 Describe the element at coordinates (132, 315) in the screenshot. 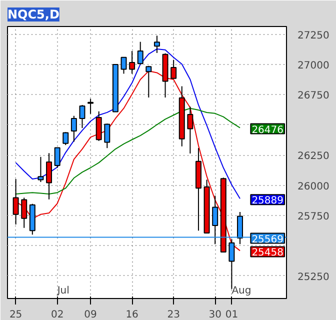

I see `x-tick-label: 16` at that location.